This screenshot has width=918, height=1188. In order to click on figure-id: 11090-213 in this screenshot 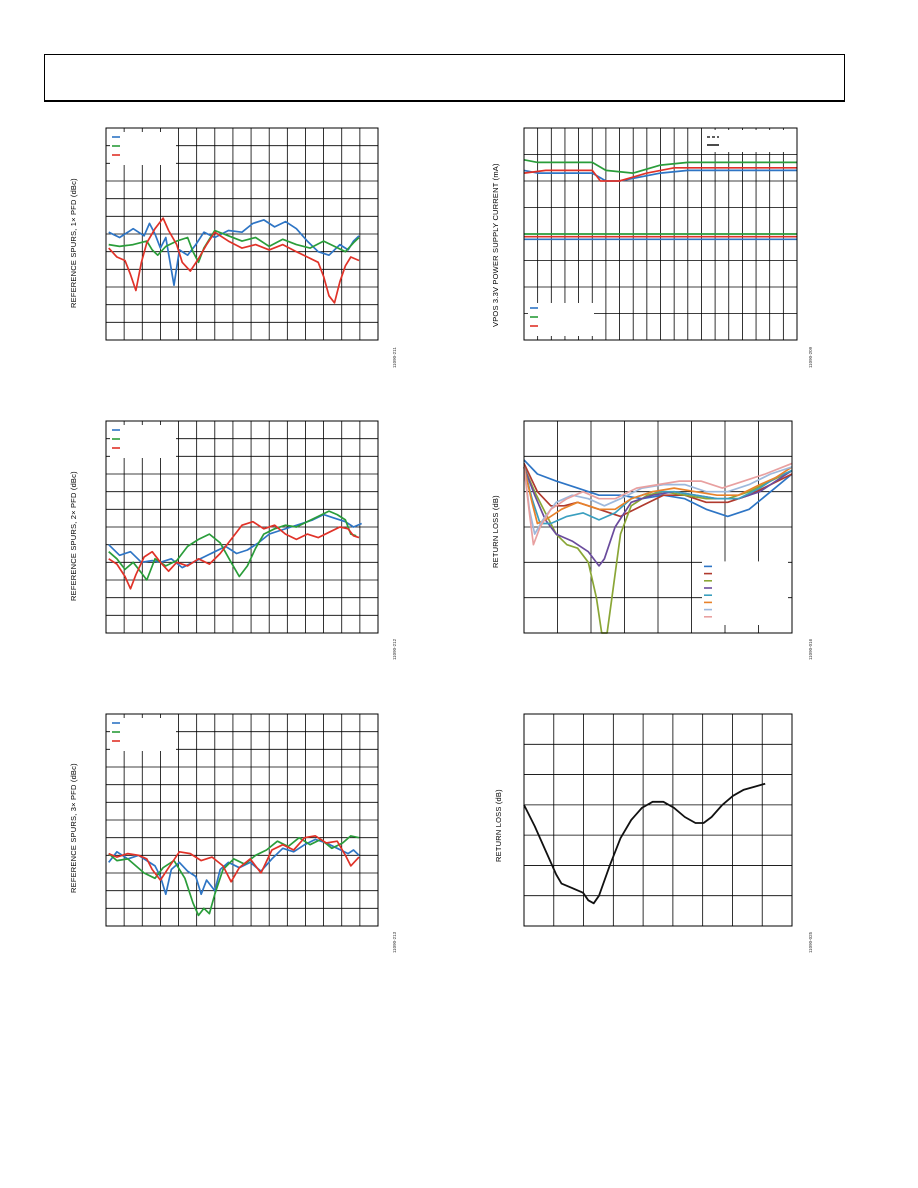, I will do `click(394, 942)`.